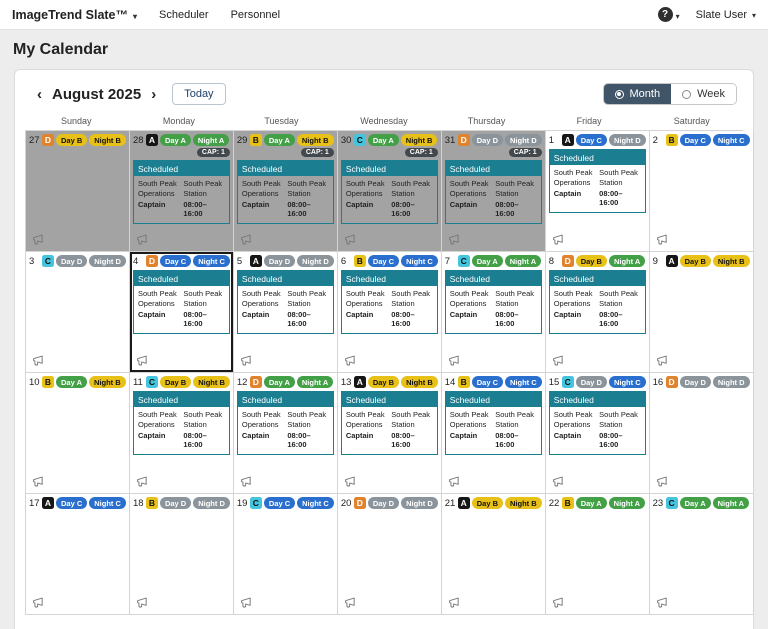 This screenshot has width=768, height=629. What do you see at coordinates (701, 312) in the screenshot?
I see `day-cell-9: 9 A Day B Night B` at bounding box center [701, 312].